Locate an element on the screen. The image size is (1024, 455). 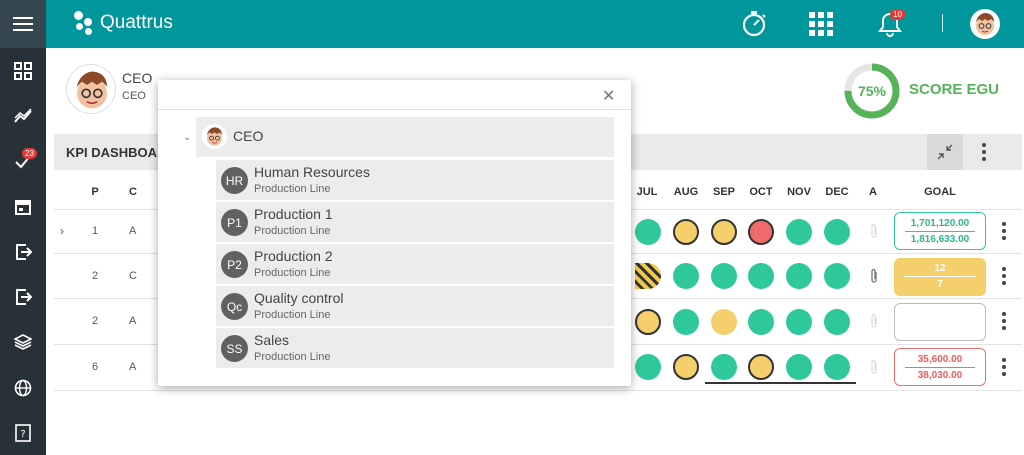
goal-actual: 7 is located at coordinates (940, 284).